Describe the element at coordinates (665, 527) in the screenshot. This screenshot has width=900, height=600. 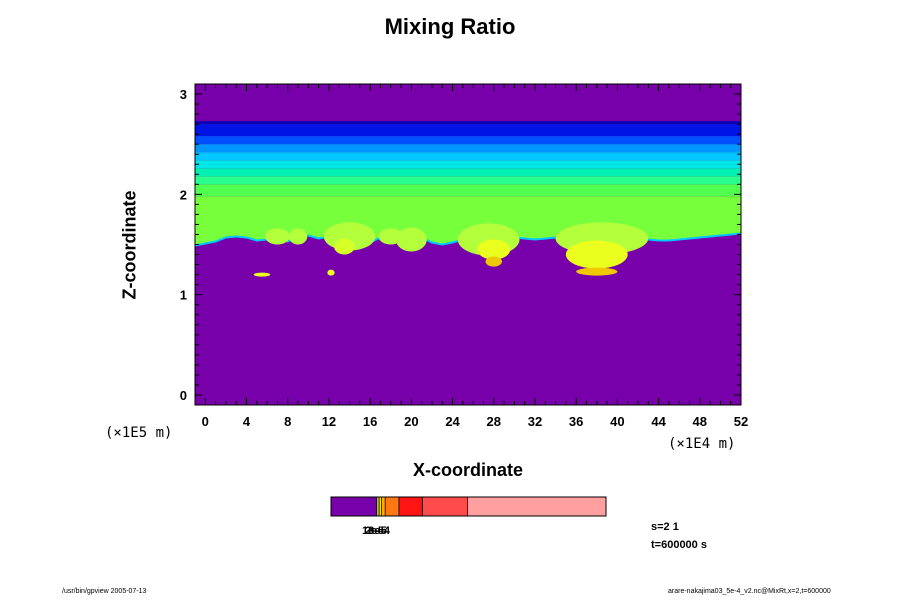
I see `step-info: s=2 1` at that location.